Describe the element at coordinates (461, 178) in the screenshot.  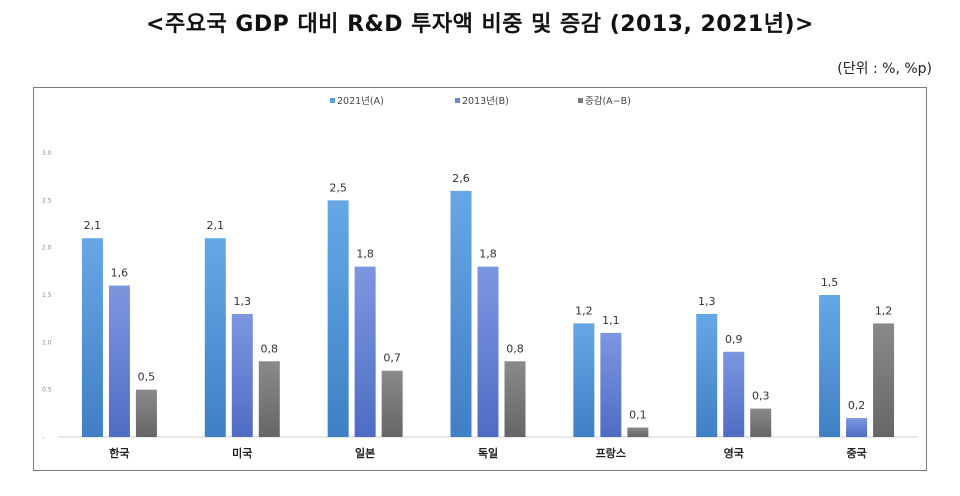
I see `data-label: 2,6` at that location.